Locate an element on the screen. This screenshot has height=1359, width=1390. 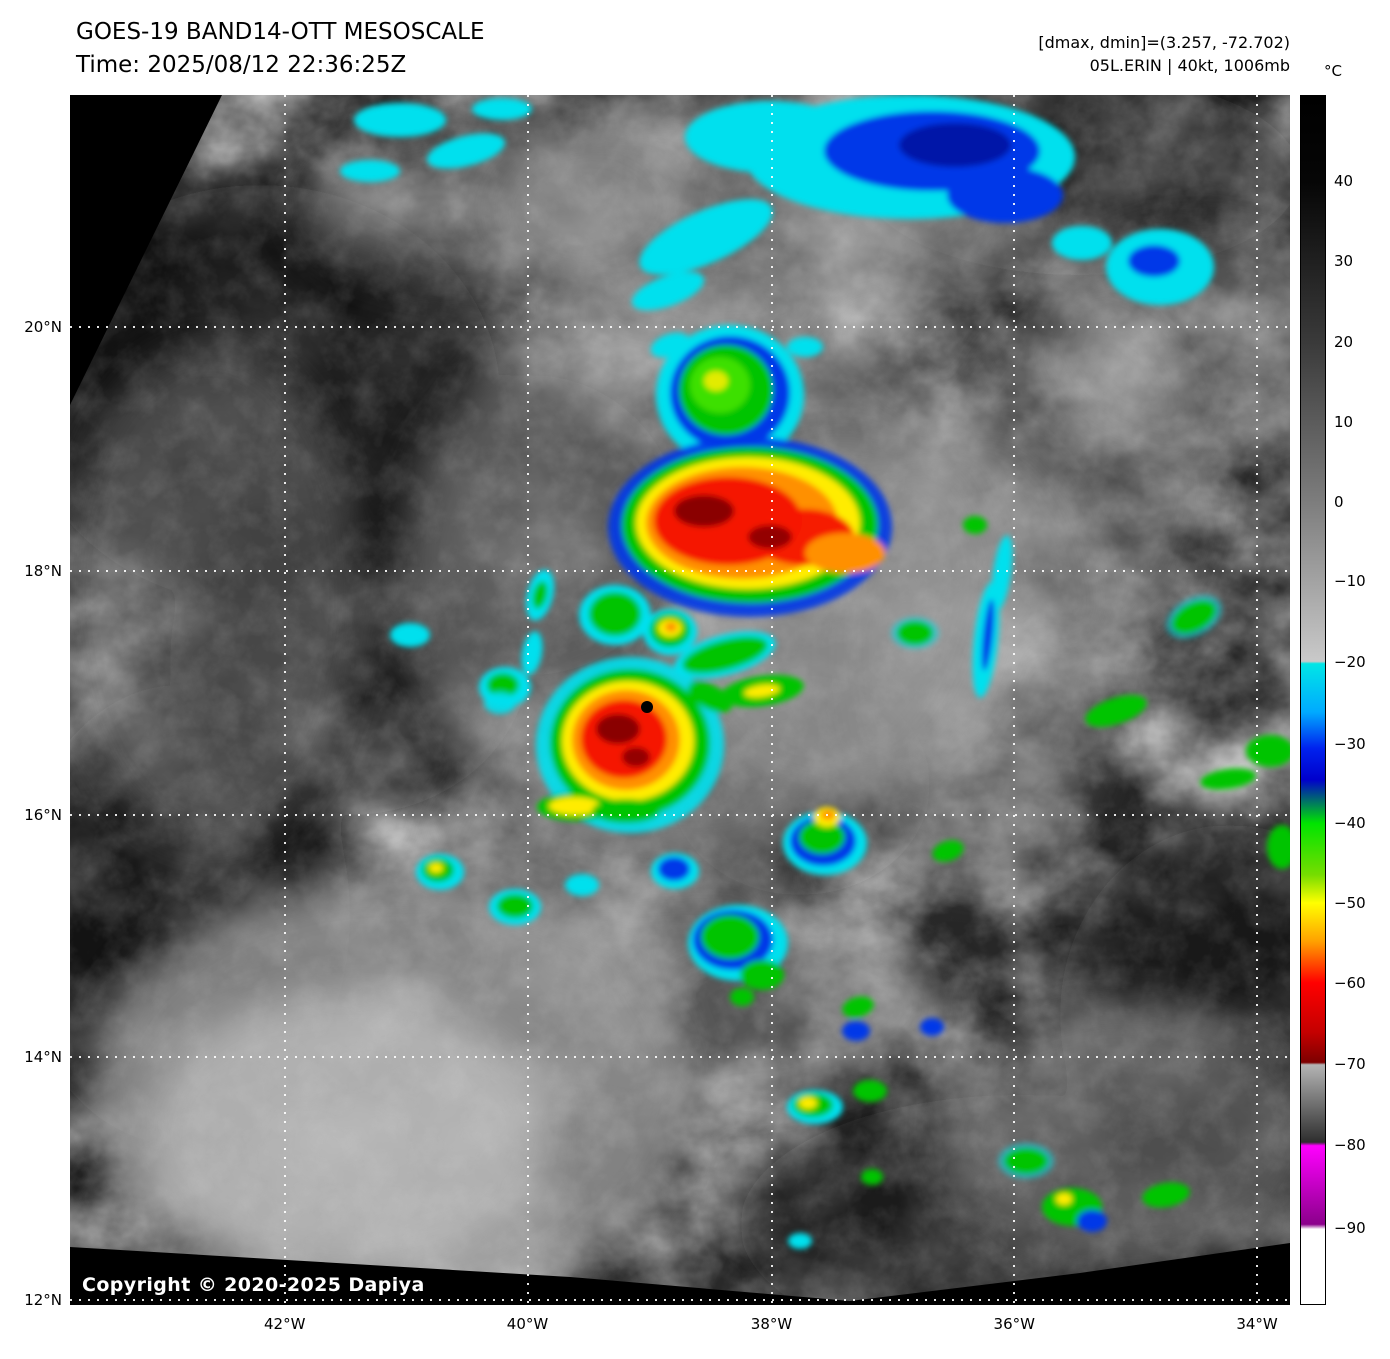
colorbar-tick-label: 40 is located at coordinates (1344, 180).